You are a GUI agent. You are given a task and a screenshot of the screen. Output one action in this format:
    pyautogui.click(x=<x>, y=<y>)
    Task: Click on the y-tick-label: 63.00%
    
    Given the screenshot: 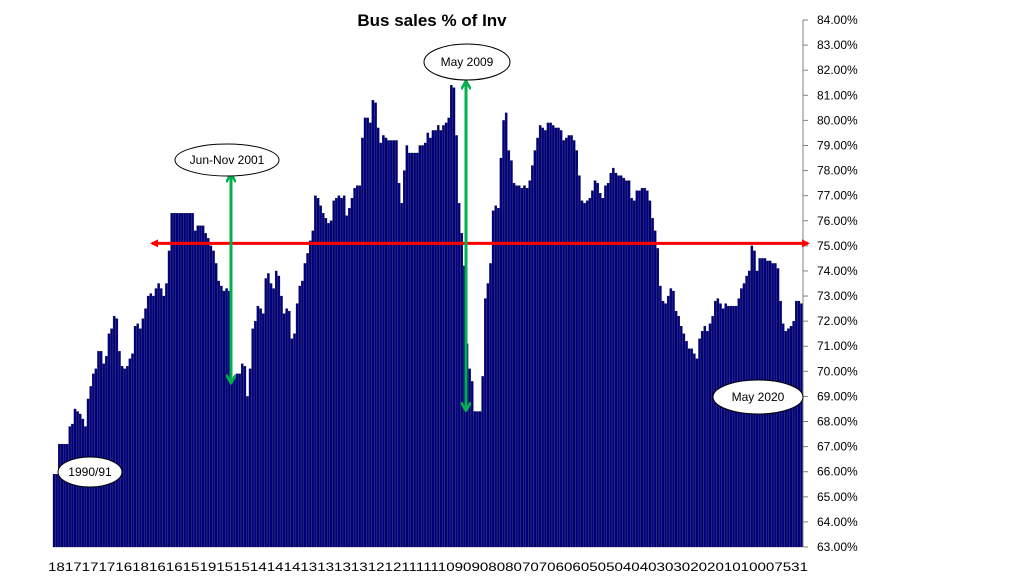 What is the action you would take?
    pyautogui.click(x=837, y=547)
    